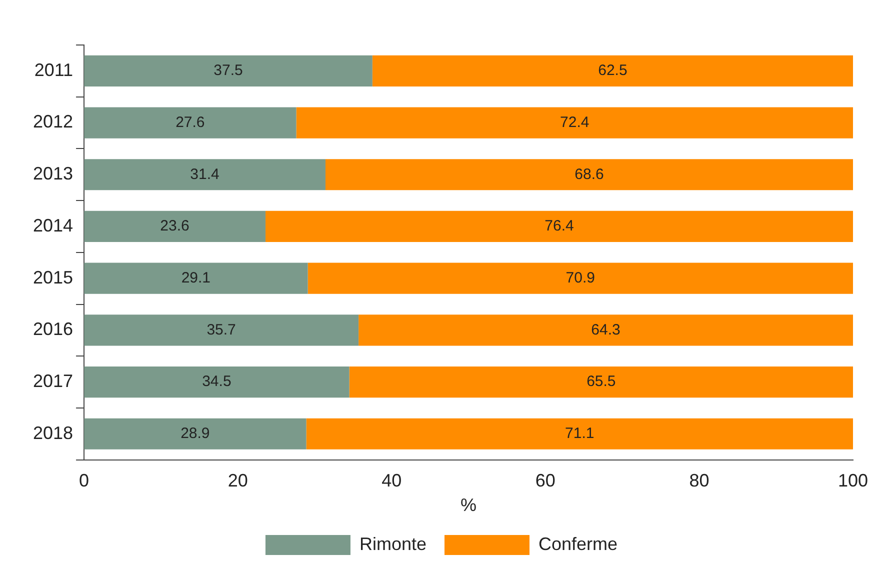 Image resolution: width=885 pixels, height=575 pixels. I want to click on data-label: 27.6, so click(190, 122).